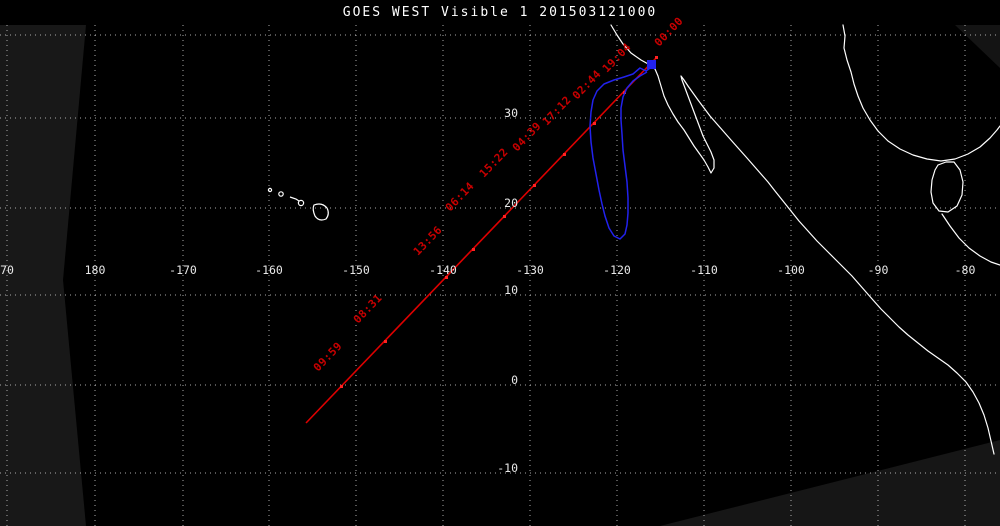 This screenshot has height=526, width=1000. Describe the element at coordinates (970, 239) in the screenshot. I see `coast-caribbean` at that location.